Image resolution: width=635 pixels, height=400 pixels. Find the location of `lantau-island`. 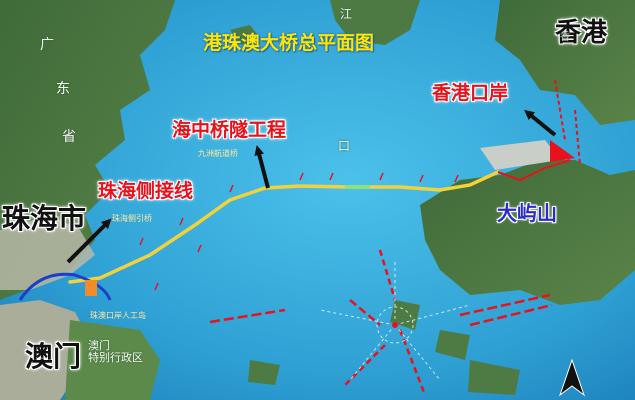

lantau-island is located at coordinates (527, 232).